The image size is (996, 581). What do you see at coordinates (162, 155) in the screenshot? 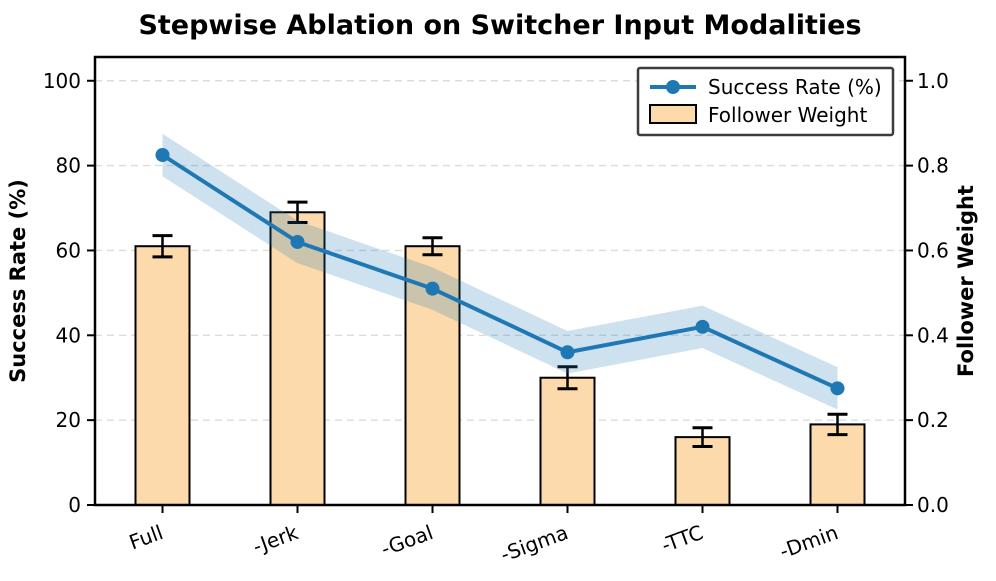
I see `marker-Full` at bounding box center [162, 155].